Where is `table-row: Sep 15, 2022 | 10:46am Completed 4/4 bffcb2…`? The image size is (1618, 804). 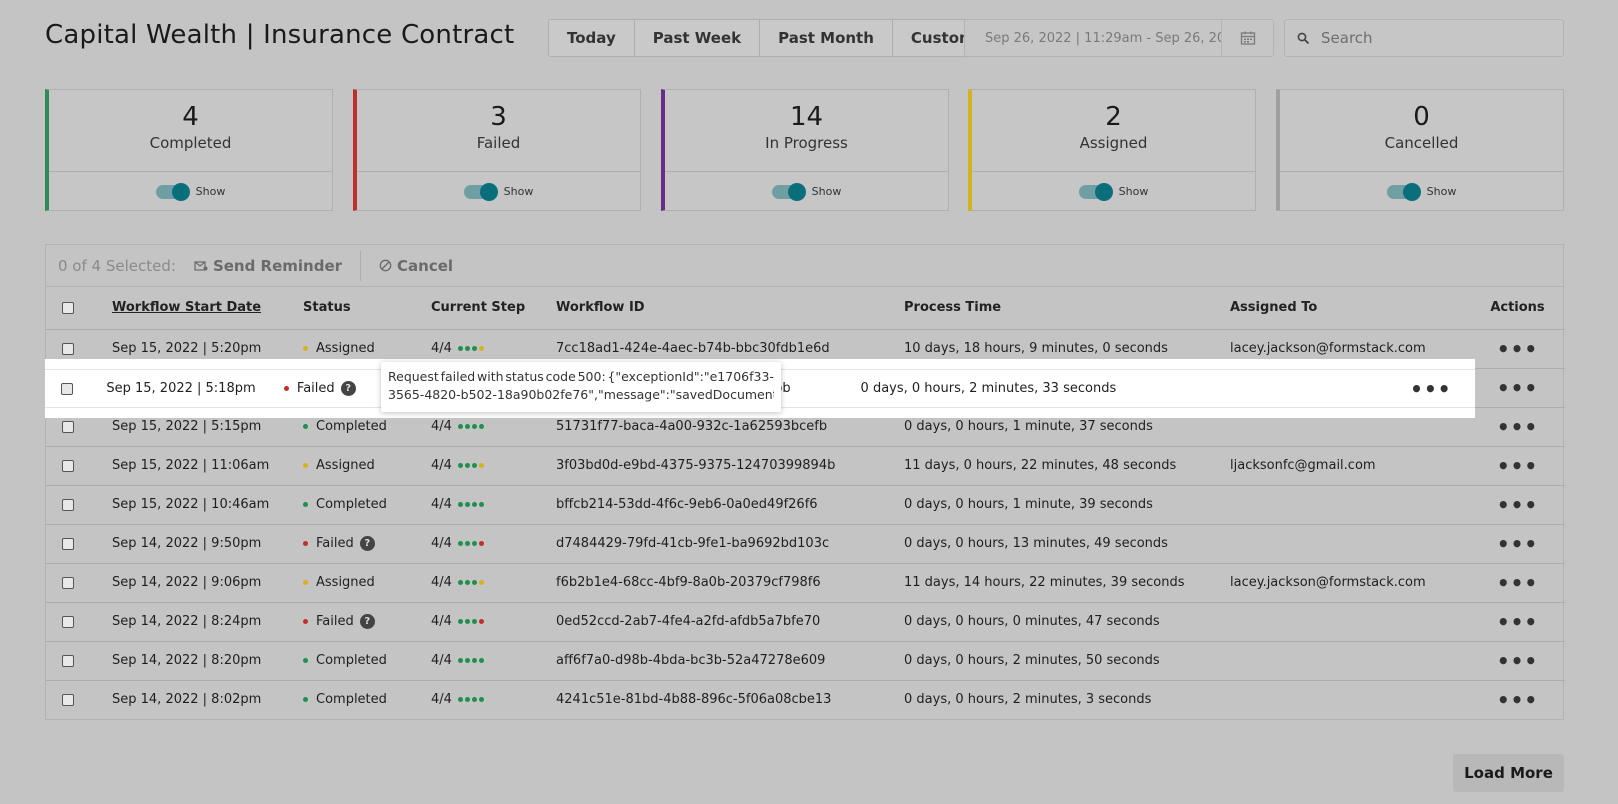 table-row: Sep 15, 2022 | 10:46am Completed 4/4 bffcb2… is located at coordinates (805, 505).